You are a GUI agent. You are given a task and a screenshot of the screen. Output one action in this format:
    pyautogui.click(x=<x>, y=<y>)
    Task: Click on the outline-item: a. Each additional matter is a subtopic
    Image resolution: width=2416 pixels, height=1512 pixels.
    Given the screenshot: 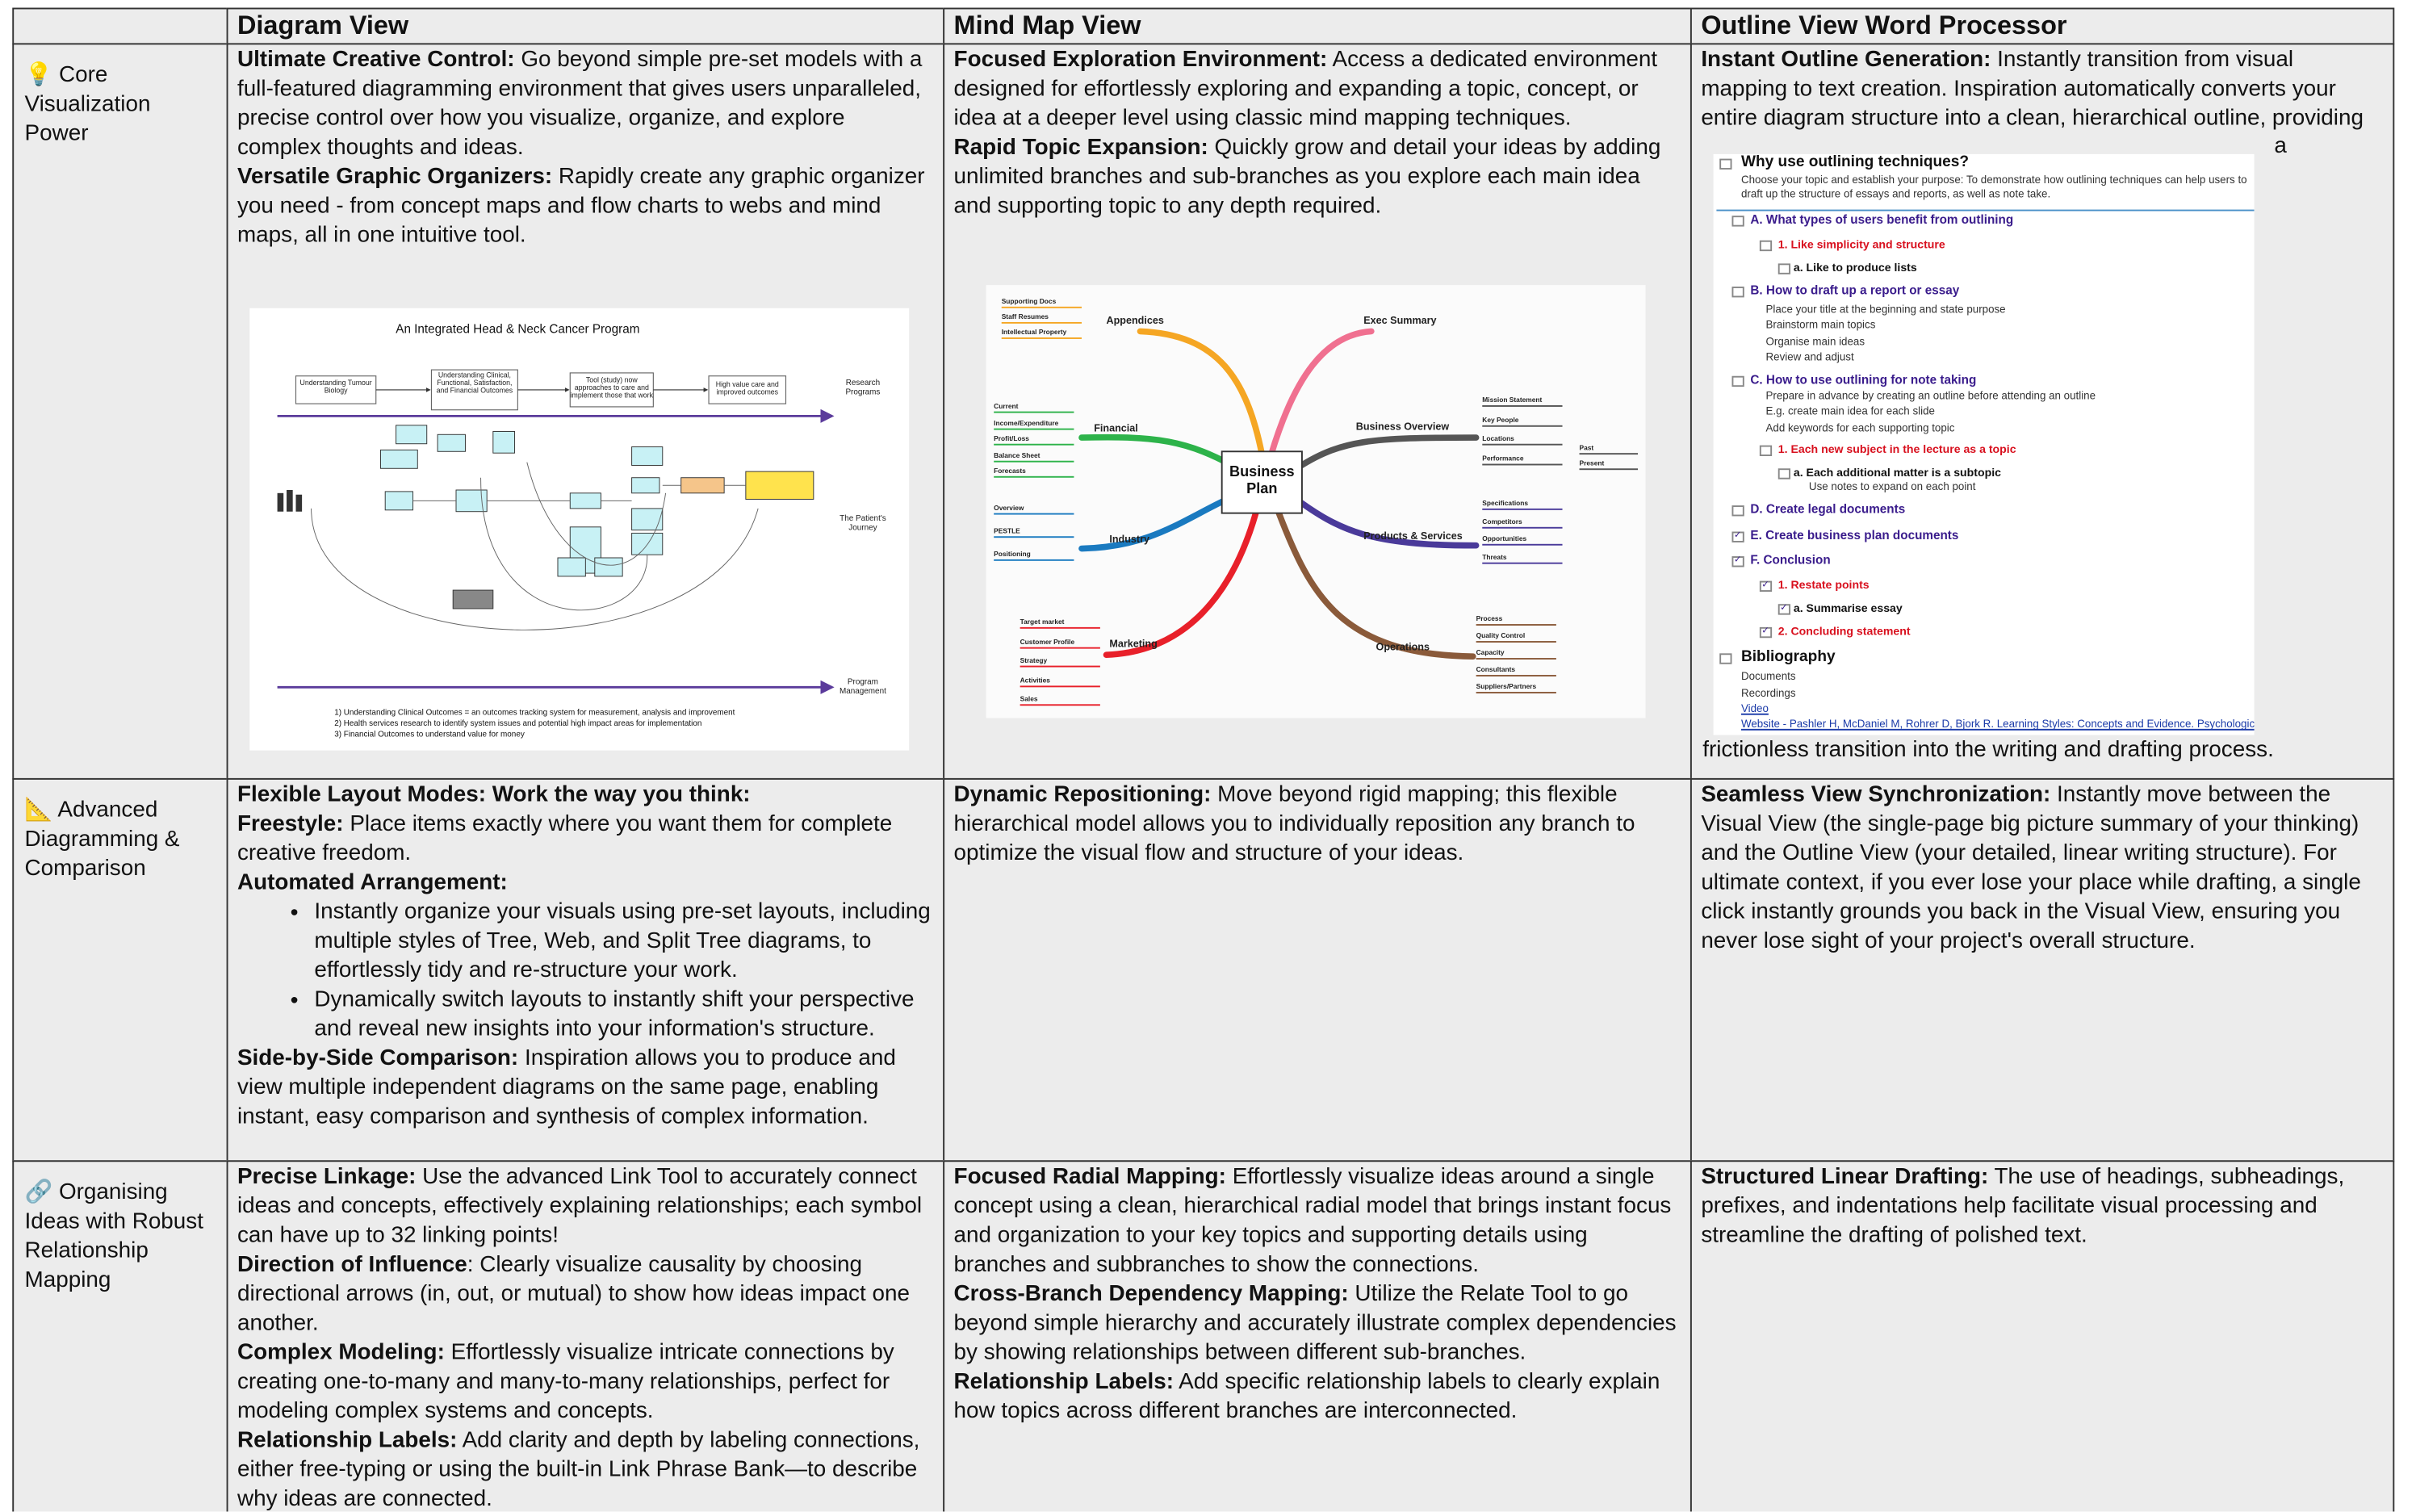 What is the action you would take?
    pyautogui.click(x=1897, y=472)
    